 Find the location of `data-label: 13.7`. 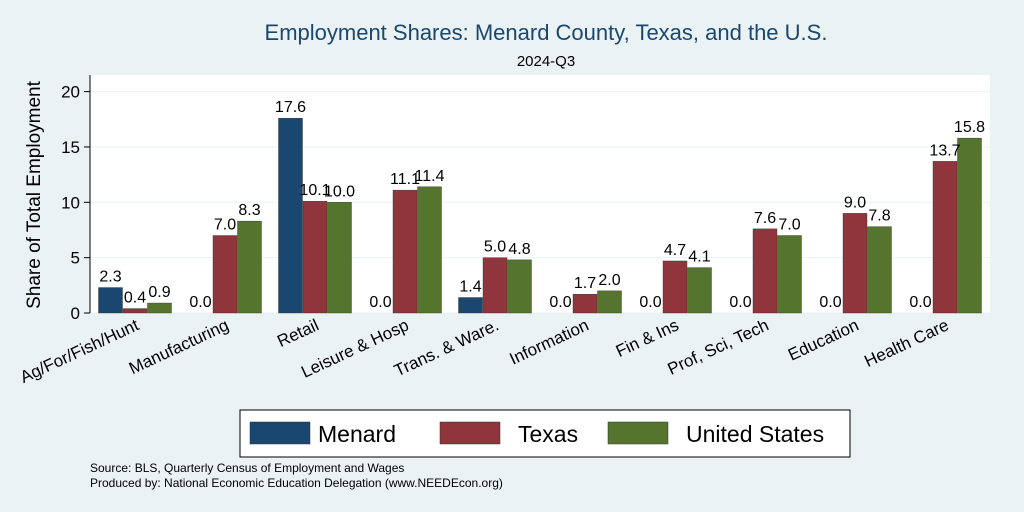

data-label: 13.7 is located at coordinates (944, 150).